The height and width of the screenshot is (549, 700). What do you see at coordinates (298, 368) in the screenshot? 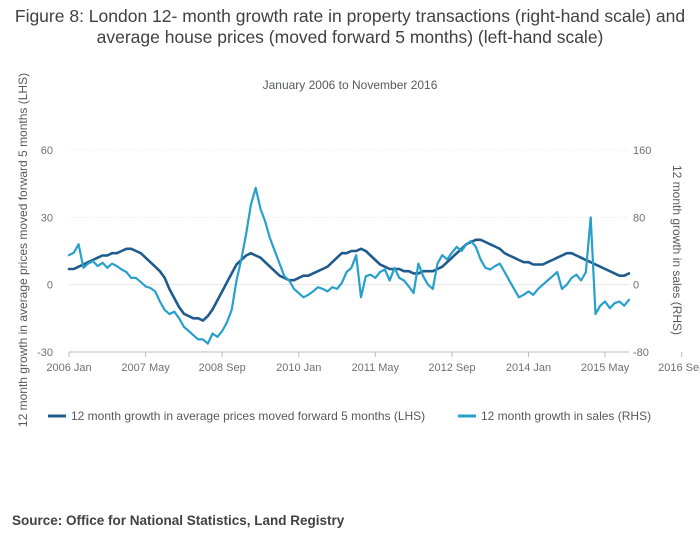
I see `x-tick-label: 2010 Jan` at bounding box center [298, 368].